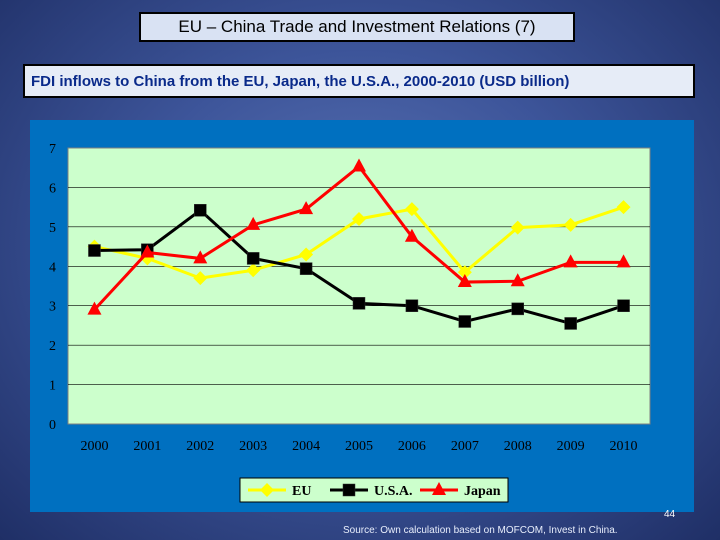 This screenshot has height=540, width=720. I want to click on x-tick-label: 2005, so click(359, 446).